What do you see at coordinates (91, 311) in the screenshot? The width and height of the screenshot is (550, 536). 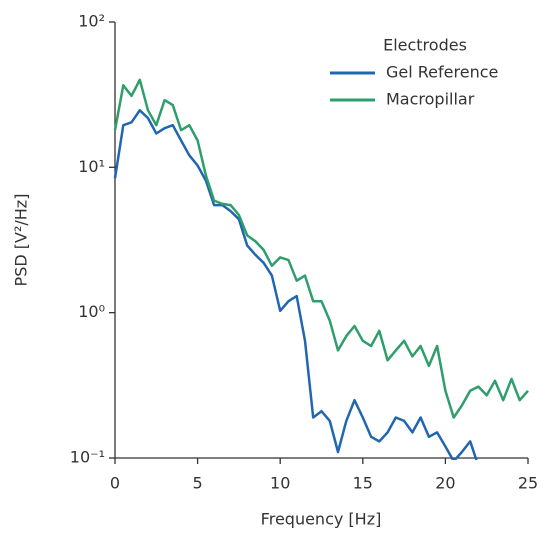 I see `y-tick-label: 10⁰` at bounding box center [91, 311].